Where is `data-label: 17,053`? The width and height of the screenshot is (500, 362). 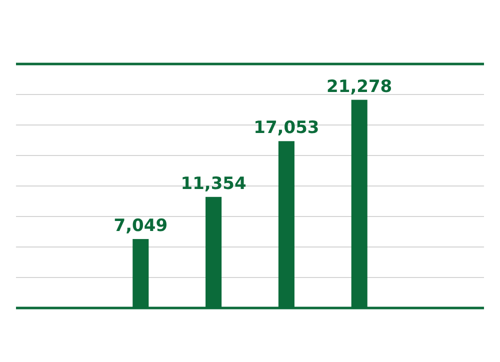
data-label: 17,053 is located at coordinates (287, 128).